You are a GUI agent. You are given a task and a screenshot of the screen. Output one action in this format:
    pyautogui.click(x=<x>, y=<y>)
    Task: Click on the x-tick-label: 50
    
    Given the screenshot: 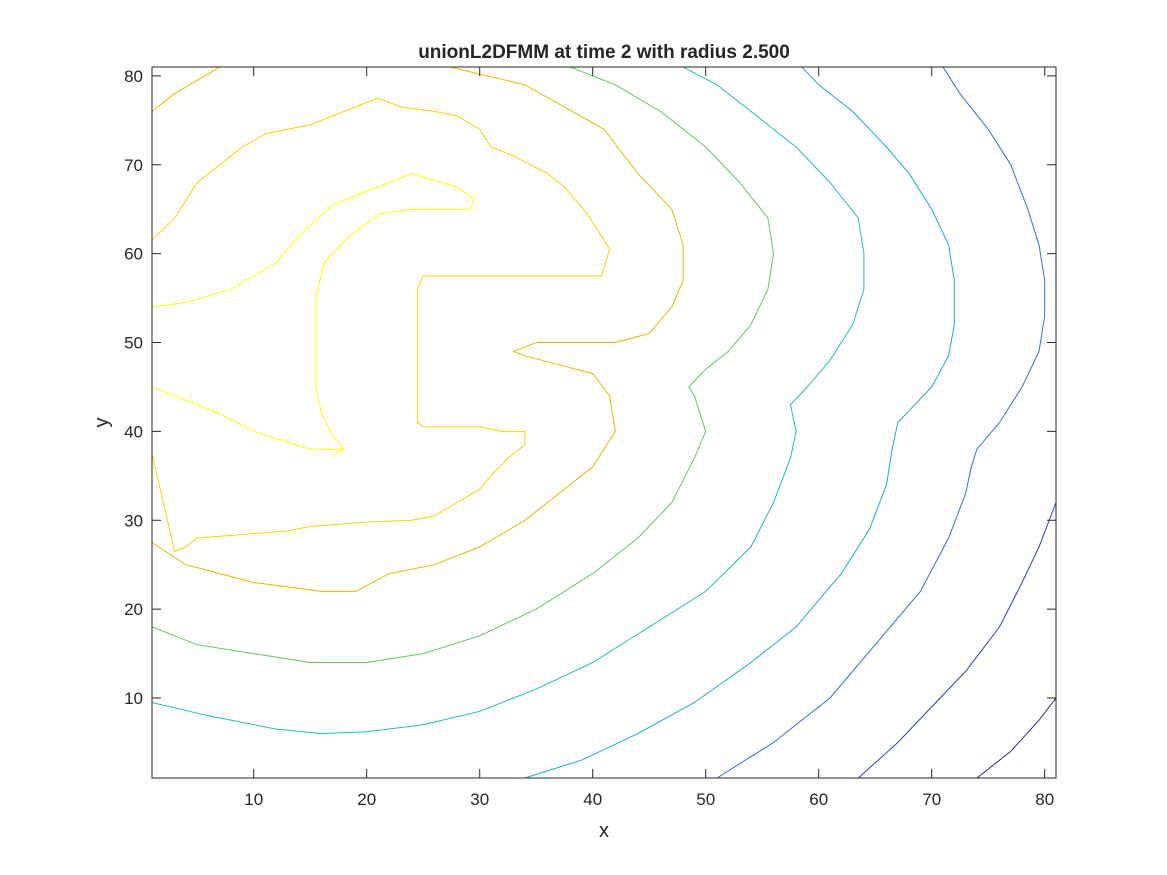 What is the action you would take?
    pyautogui.click(x=705, y=799)
    